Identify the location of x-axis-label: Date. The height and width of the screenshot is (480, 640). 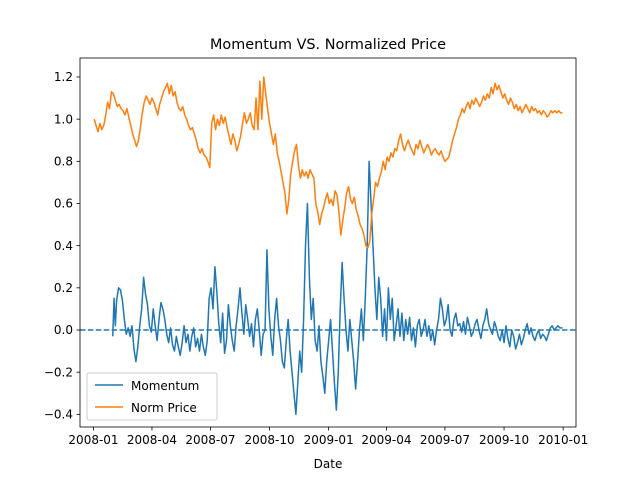
(328, 464).